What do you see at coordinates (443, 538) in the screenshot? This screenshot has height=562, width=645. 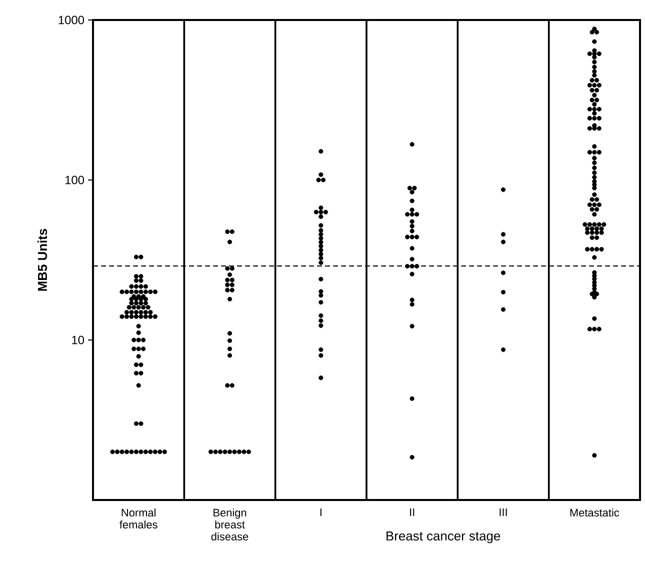 I see `x-axis-title: Breast cancer stage` at bounding box center [443, 538].